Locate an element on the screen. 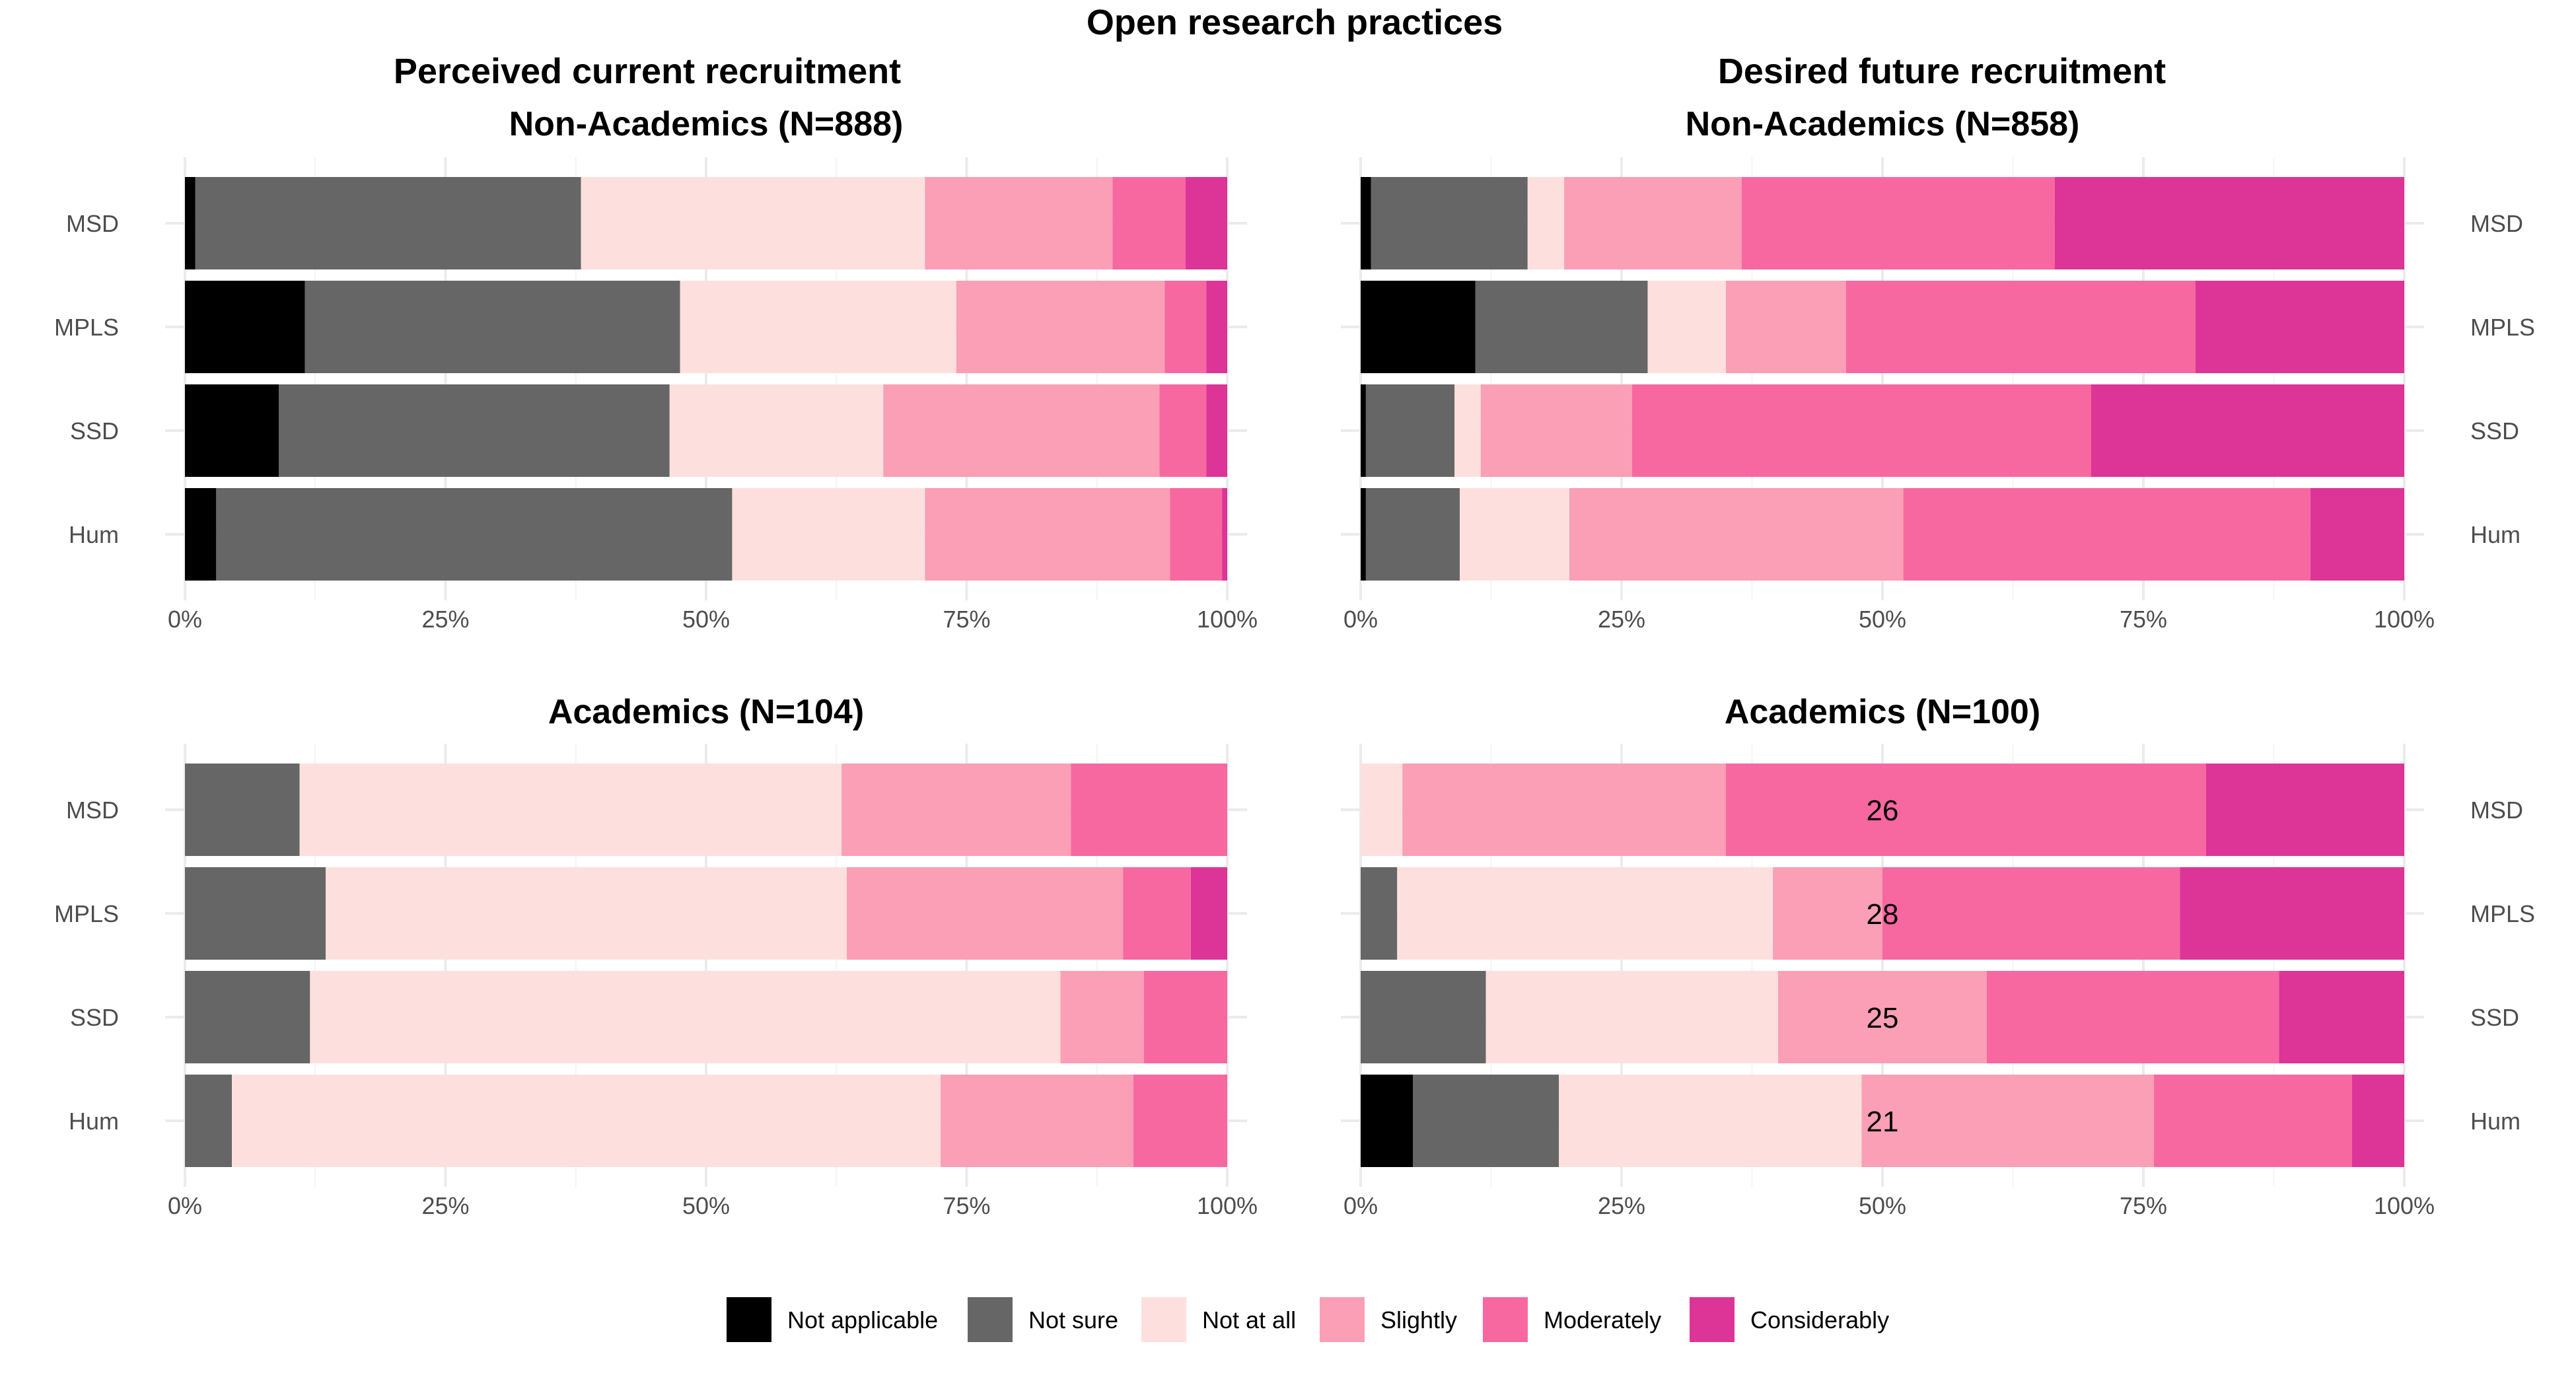 The image size is (2576, 1387). panel-title: Academics (N=104) is located at coordinates (706, 712).